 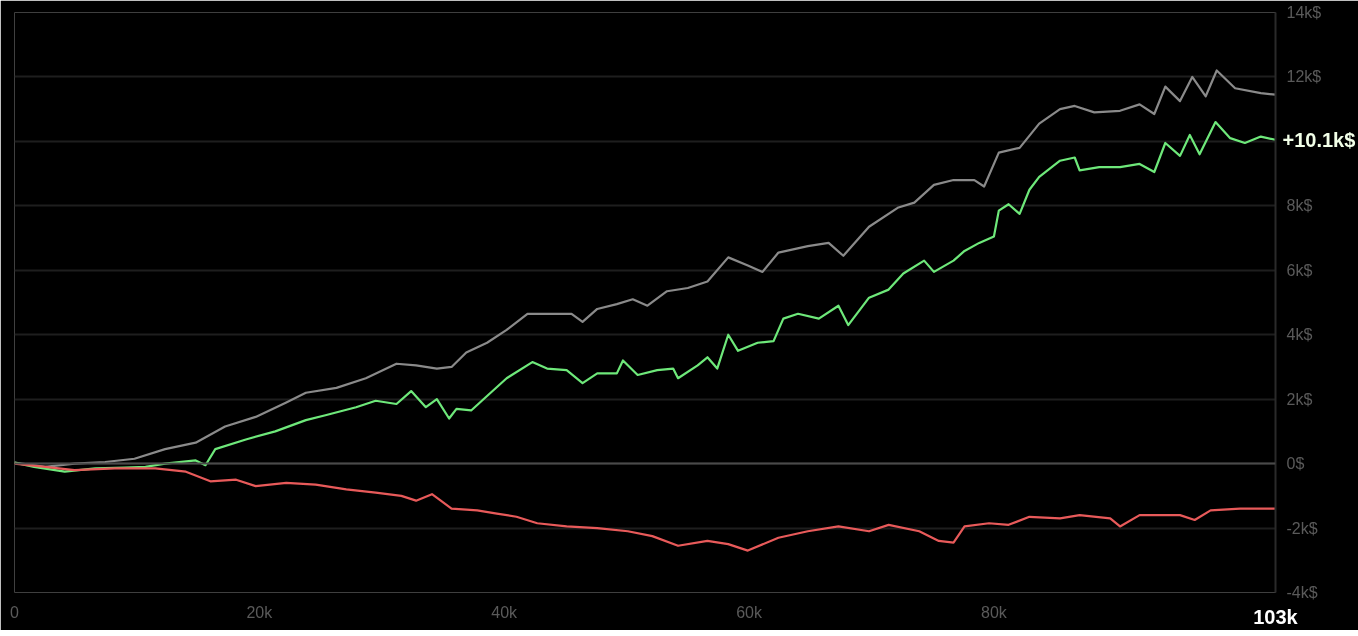 What do you see at coordinates (260, 612) in the screenshot?
I see `x-tick-label: 20k` at bounding box center [260, 612].